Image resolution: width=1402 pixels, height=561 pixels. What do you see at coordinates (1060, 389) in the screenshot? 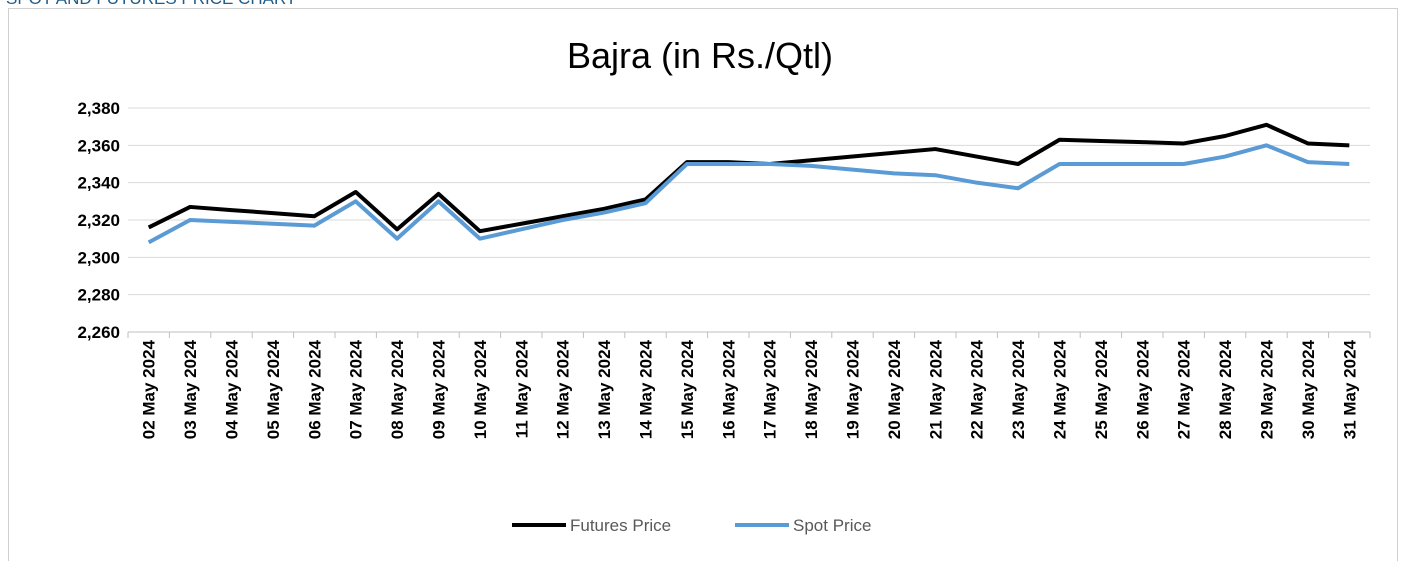
I see `x-tick-label: 24 May 2024` at bounding box center [1060, 389].